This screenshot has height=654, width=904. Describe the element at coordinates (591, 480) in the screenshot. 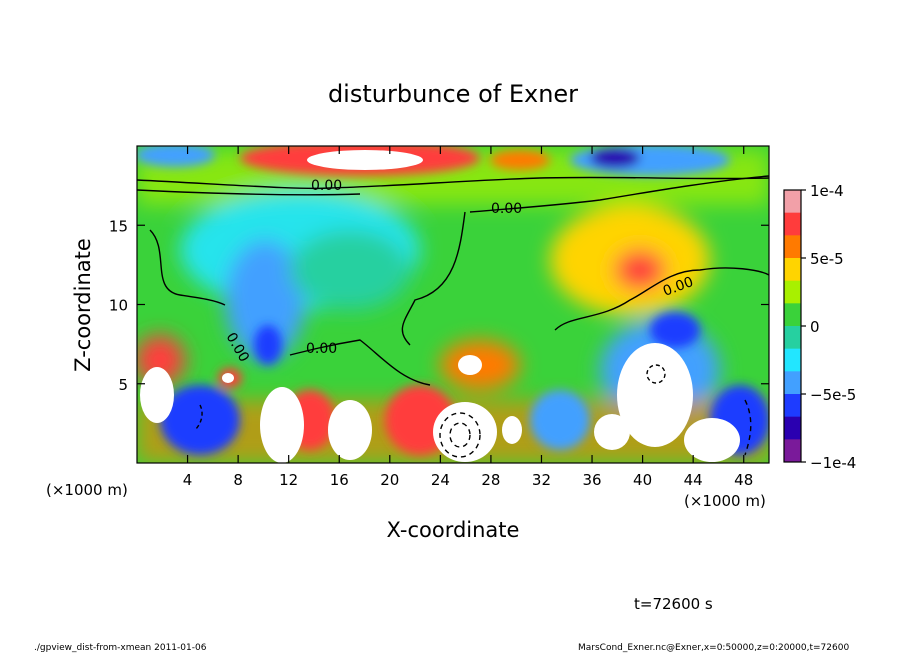

I see `x-tick-label: 36` at that location.